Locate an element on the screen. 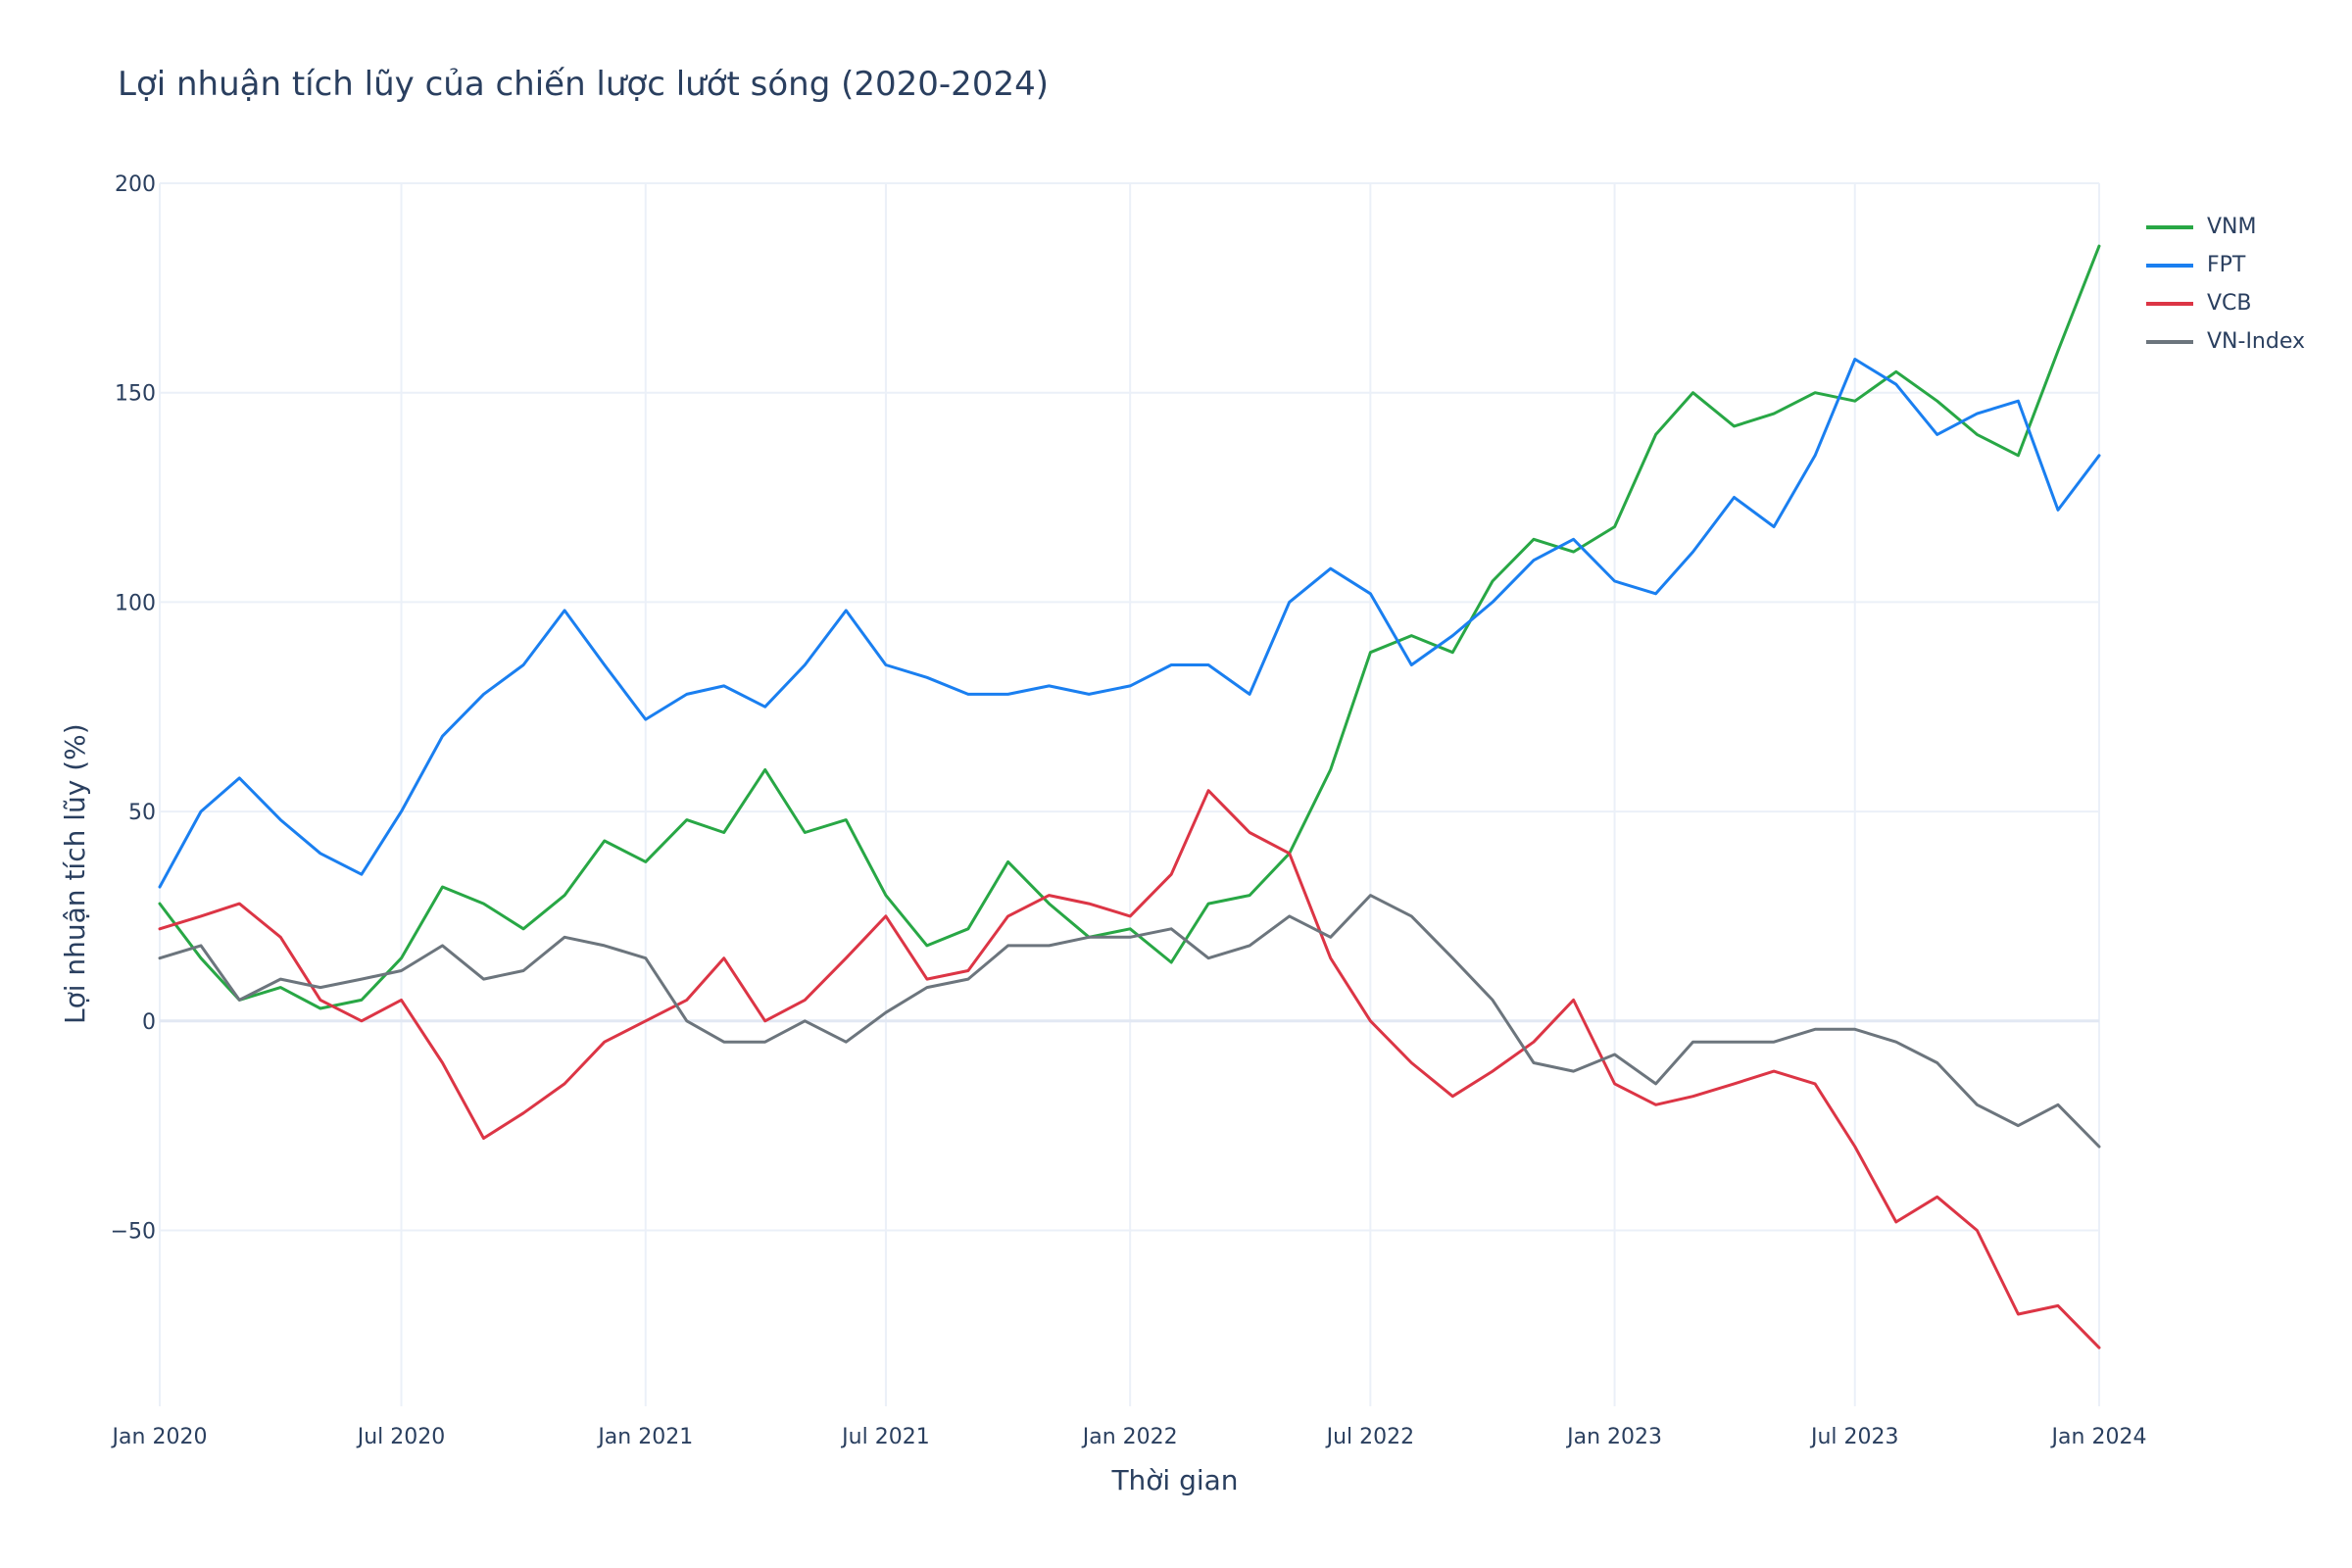 This screenshot has width=2352, height=1568. x-tick-label: Jan 2022 is located at coordinates (1129, 1437).